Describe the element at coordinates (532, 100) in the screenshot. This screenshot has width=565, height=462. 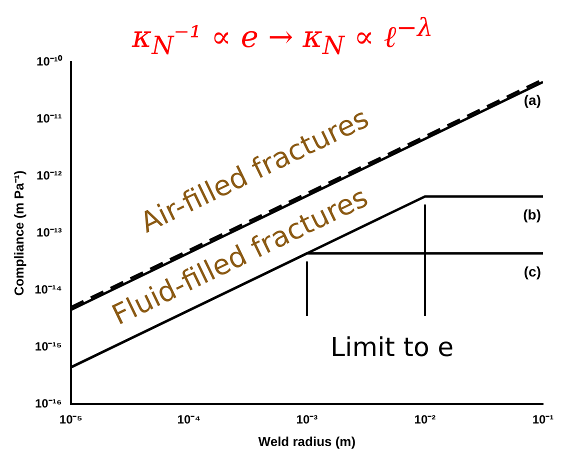
I see `series-label: (a)` at that location.